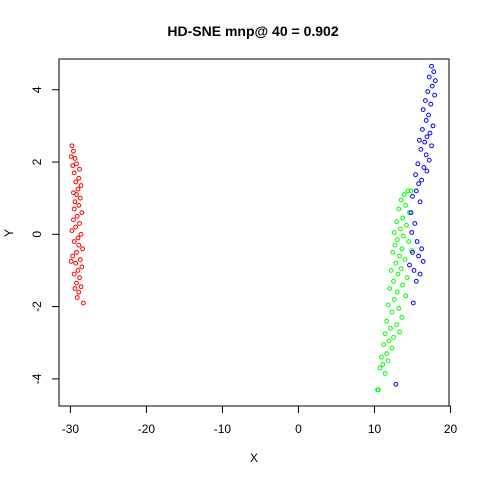 The image size is (480, 480). What do you see at coordinates (37, 234) in the screenshot?
I see `y-tick-label: 0` at bounding box center [37, 234].